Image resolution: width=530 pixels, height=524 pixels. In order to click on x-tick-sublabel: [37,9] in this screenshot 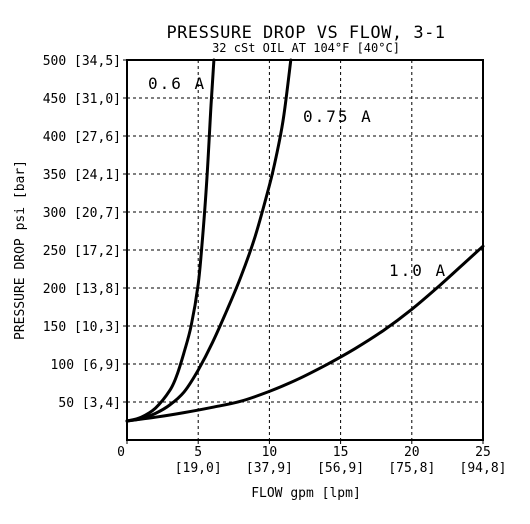, I will do `click(269, 468)`.